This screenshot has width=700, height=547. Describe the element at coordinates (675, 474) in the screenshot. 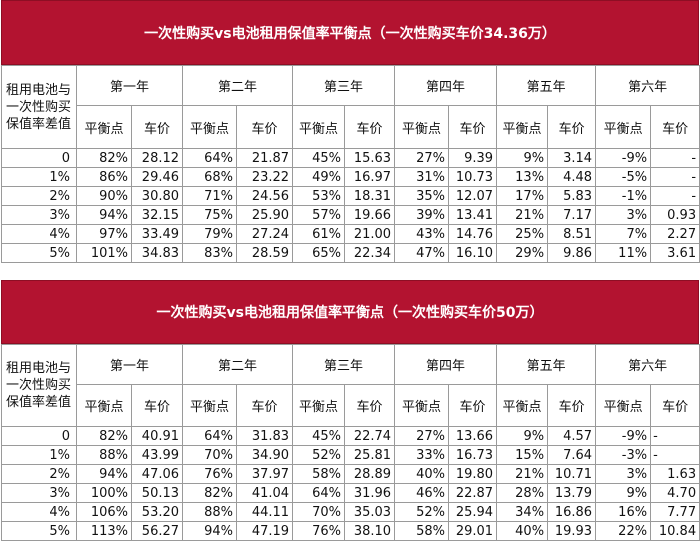

I see `price-cell: 1.63` at that location.